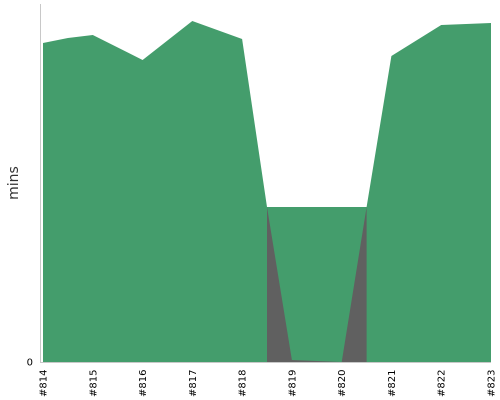 The image size is (500, 400). I want to click on x-tick-label: #819, so click(292, 383).